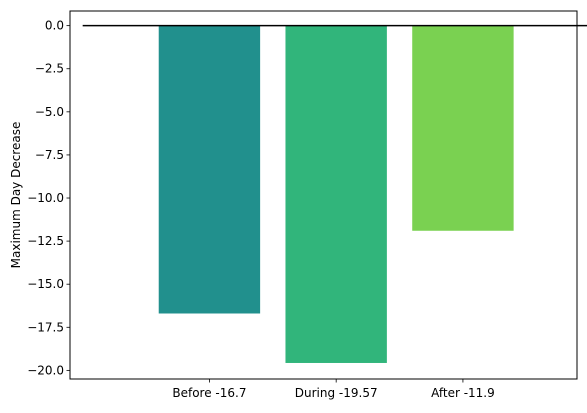 The width and height of the screenshot is (587, 413). What do you see at coordinates (49, 69) in the screenshot?
I see `y-tick-label: −2.5` at bounding box center [49, 69].